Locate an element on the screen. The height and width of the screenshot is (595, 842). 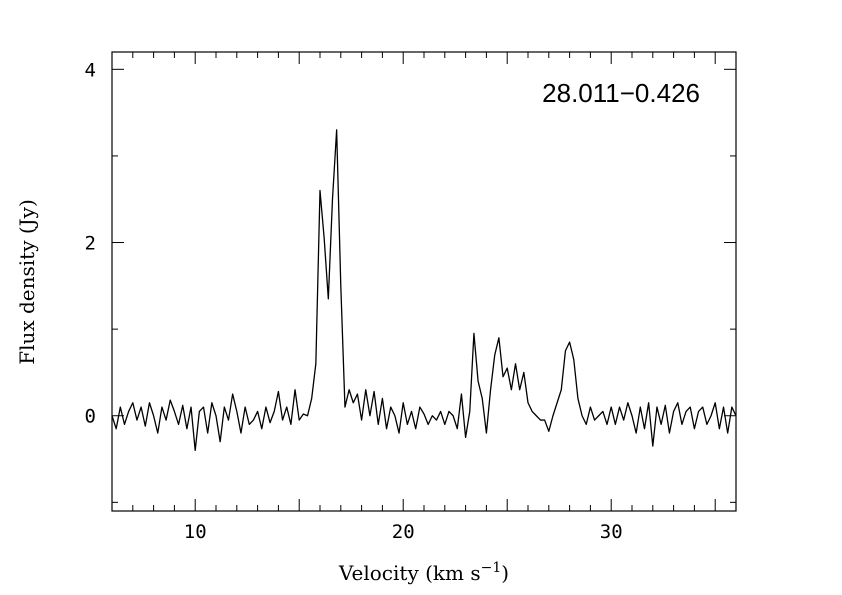
y-tick-label: 0 is located at coordinates (90, 417).